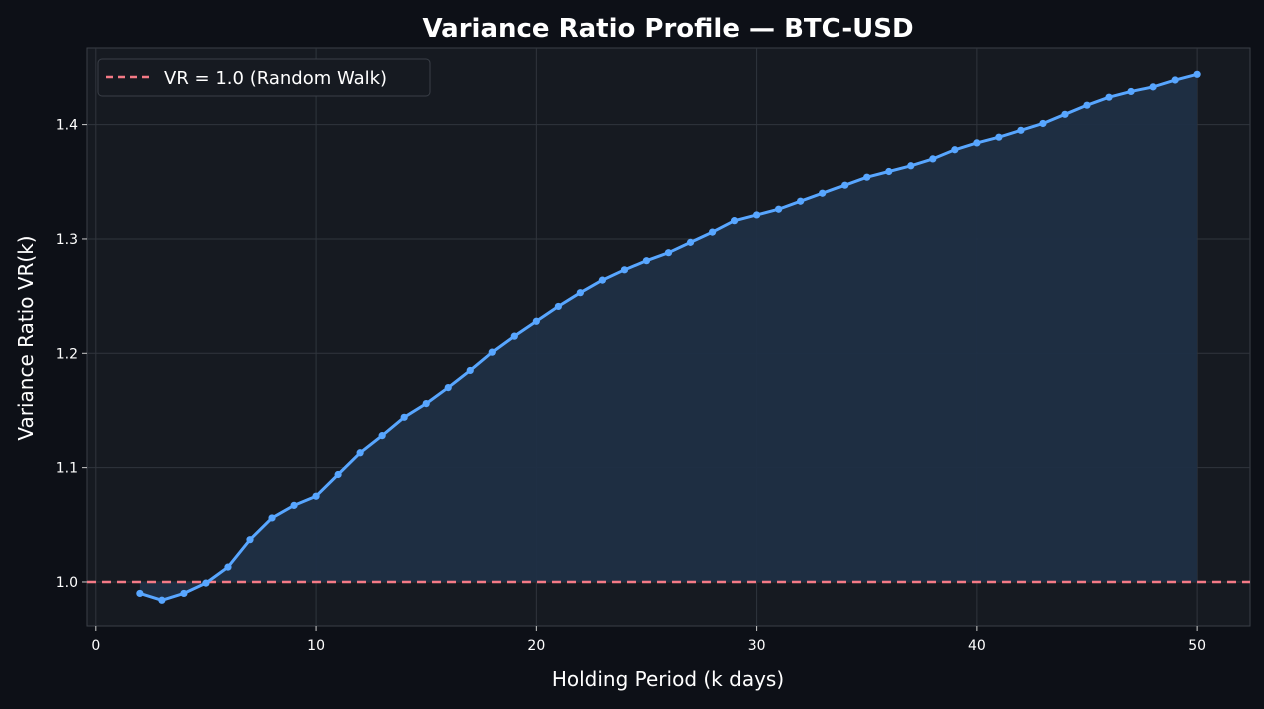  I want to click on legend-label-reference: VR = 1.0 (Random Walk), so click(275, 78).